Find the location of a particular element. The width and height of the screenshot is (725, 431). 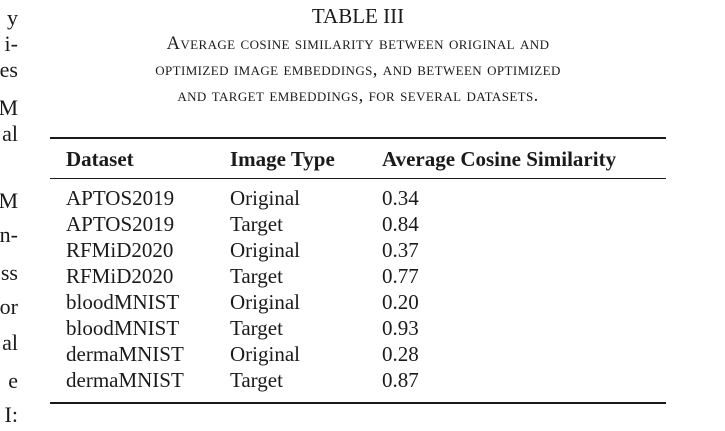

cell-similarity: 0.20 is located at coordinates (400, 302).